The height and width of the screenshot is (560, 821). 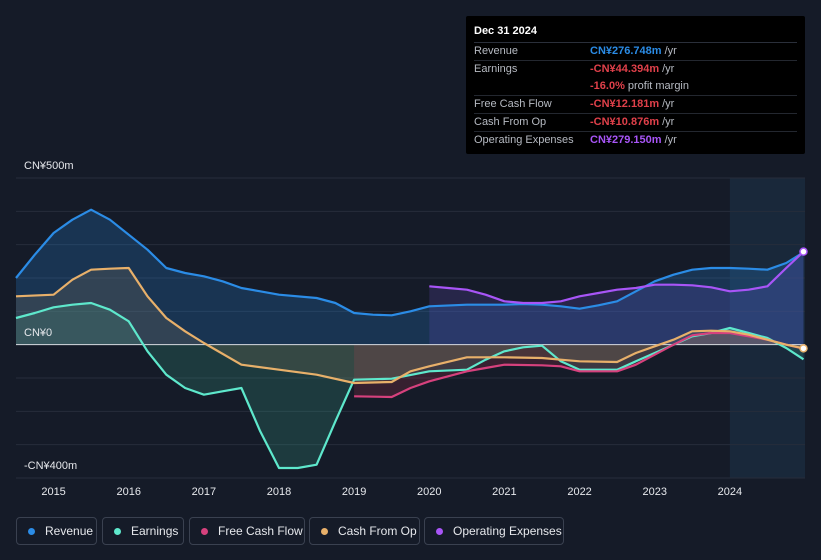 I want to click on tooltip-label: Operating Expenses, so click(x=524, y=140).